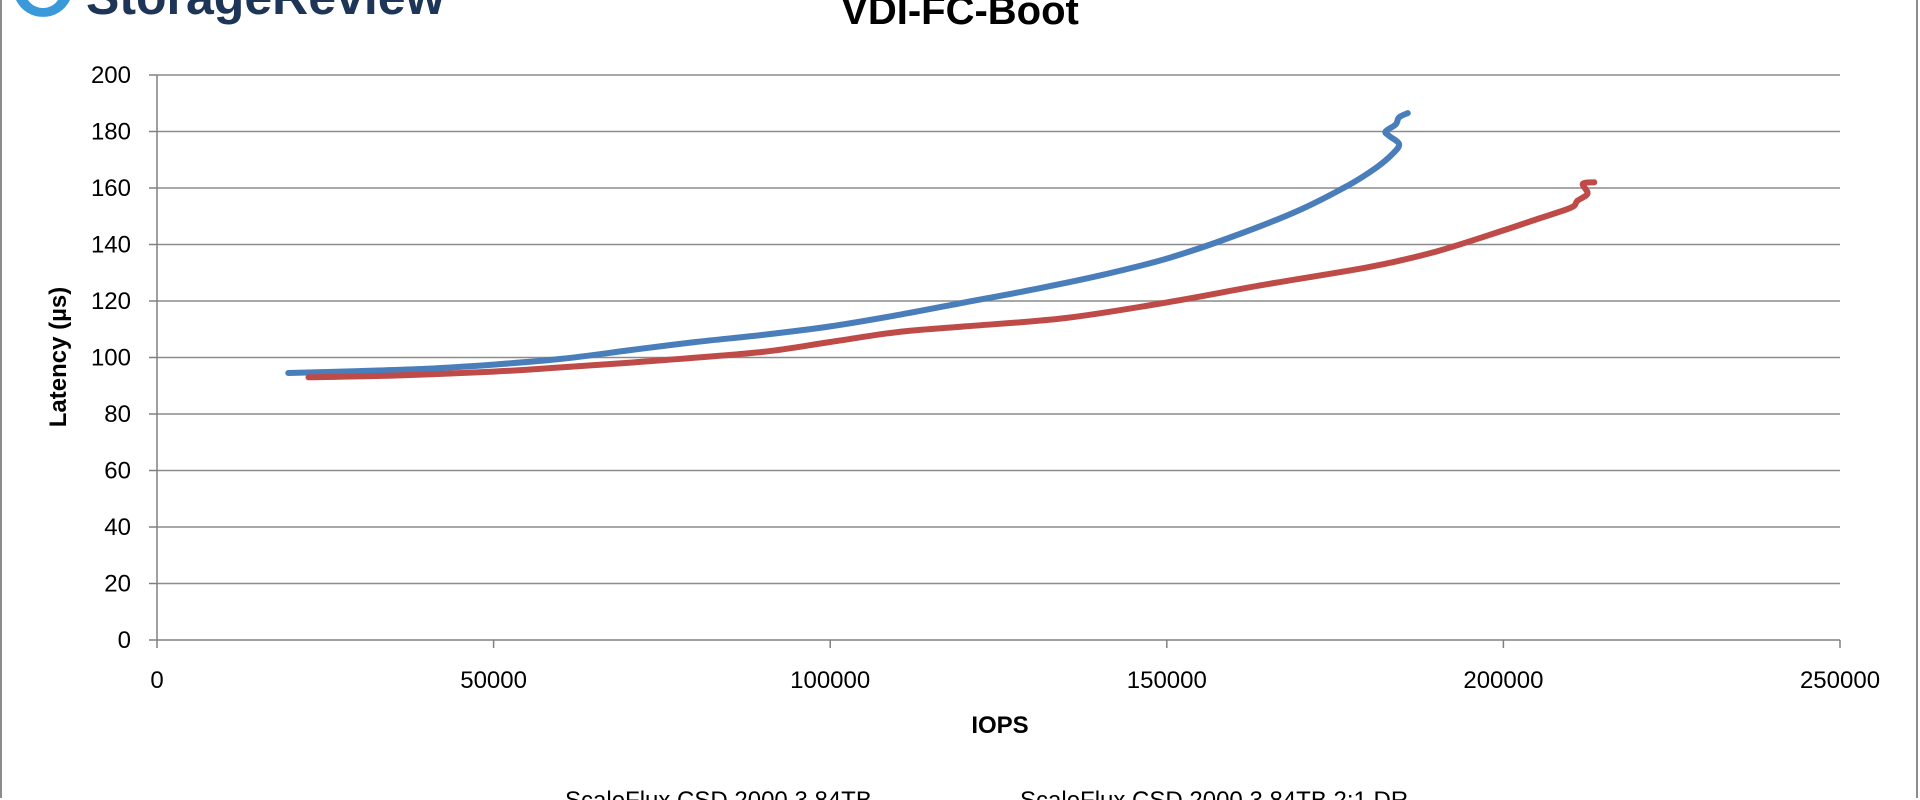  I want to click on y-tick-label: 120, so click(111, 301).